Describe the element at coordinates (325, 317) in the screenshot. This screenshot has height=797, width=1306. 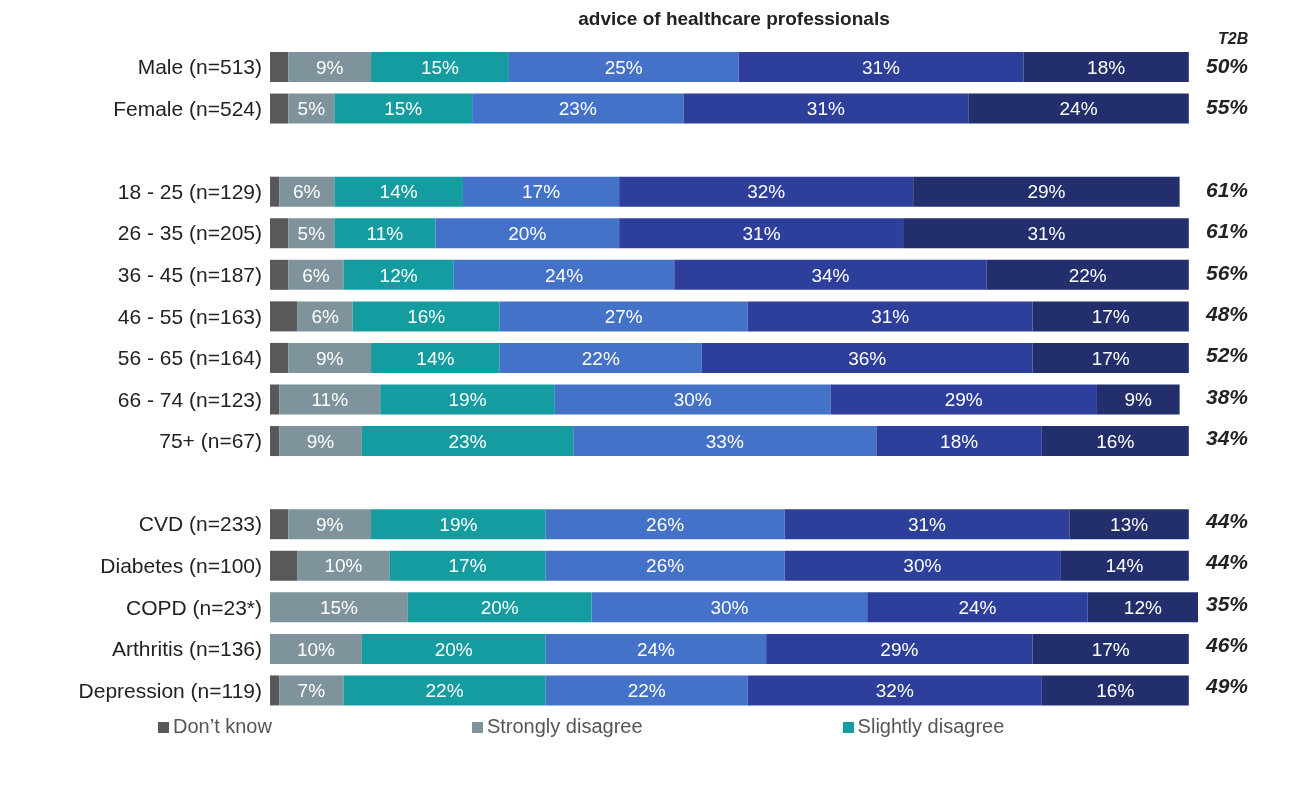
I see `data-label: 6%` at that location.